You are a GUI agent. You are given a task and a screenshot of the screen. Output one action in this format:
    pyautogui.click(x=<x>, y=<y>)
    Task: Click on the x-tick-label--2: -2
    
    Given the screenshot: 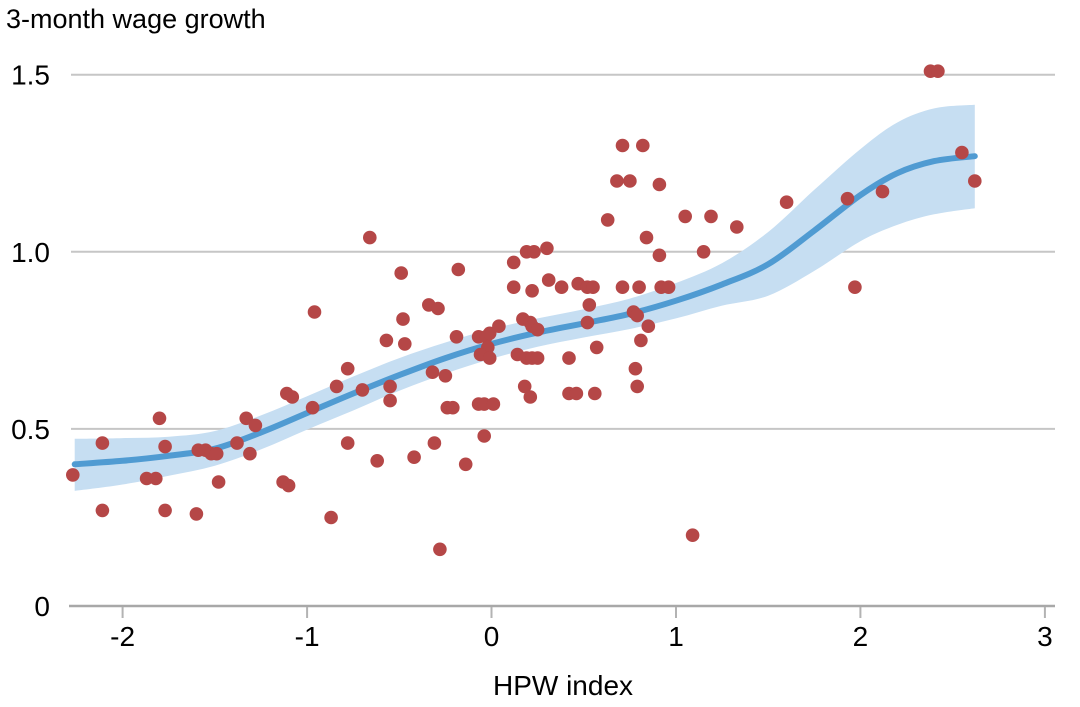 What is the action you would take?
    pyautogui.click(x=122, y=636)
    